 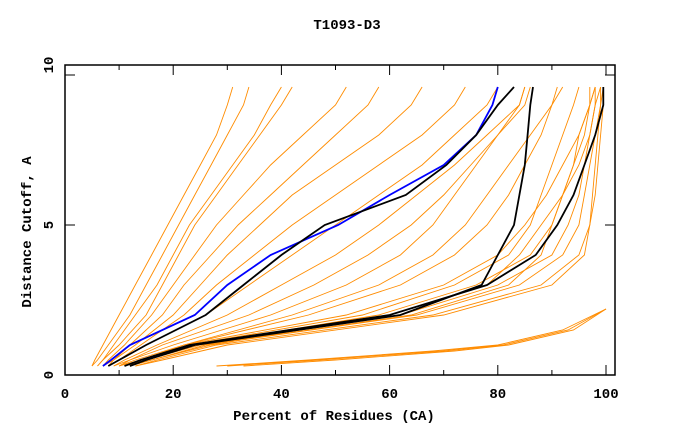 I want to click on x-tick-label: 60, so click(x=389, y=395).